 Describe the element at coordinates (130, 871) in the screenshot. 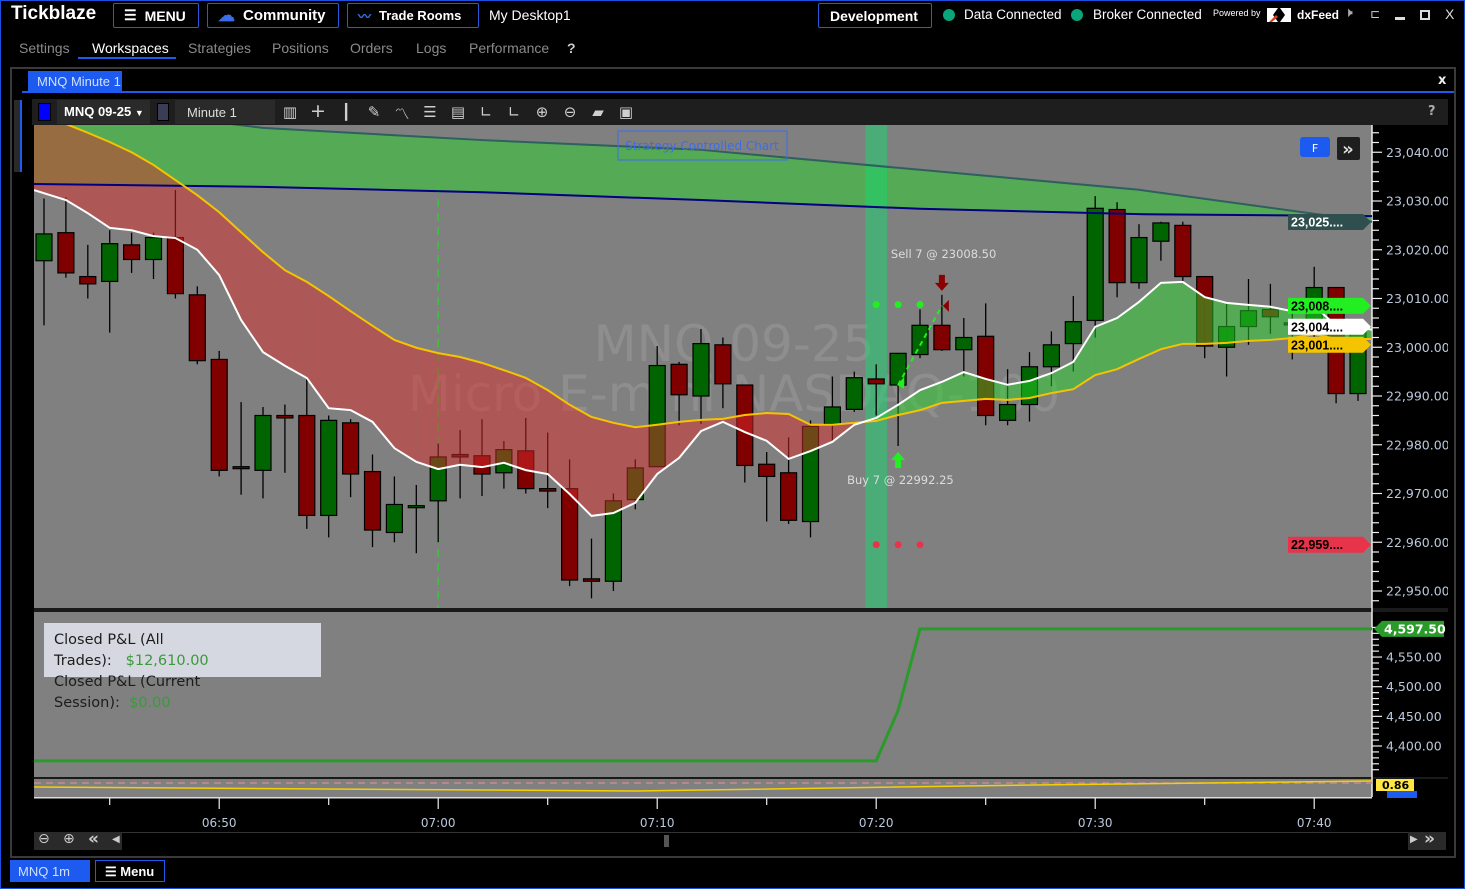

I see `workspace-menu-button: ☰ Menu` at that location.